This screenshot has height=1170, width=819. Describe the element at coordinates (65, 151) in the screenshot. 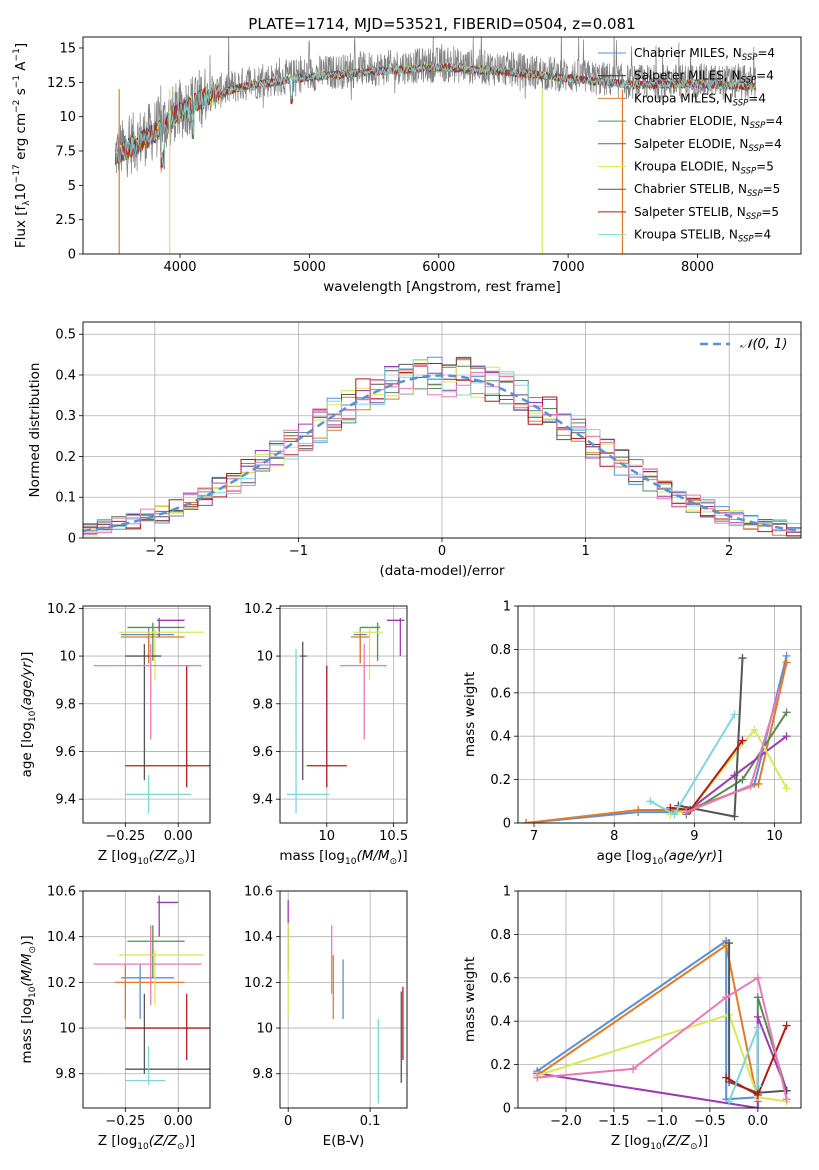

I see `y-tick-label: 7.5` at that location.